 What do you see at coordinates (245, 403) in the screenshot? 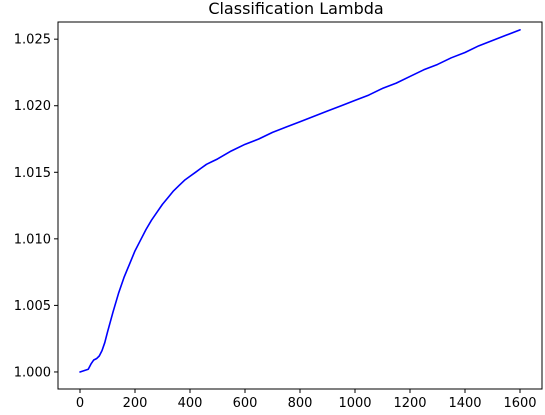
I see `x-tick-label: 600` at bounding box center [245, 403].